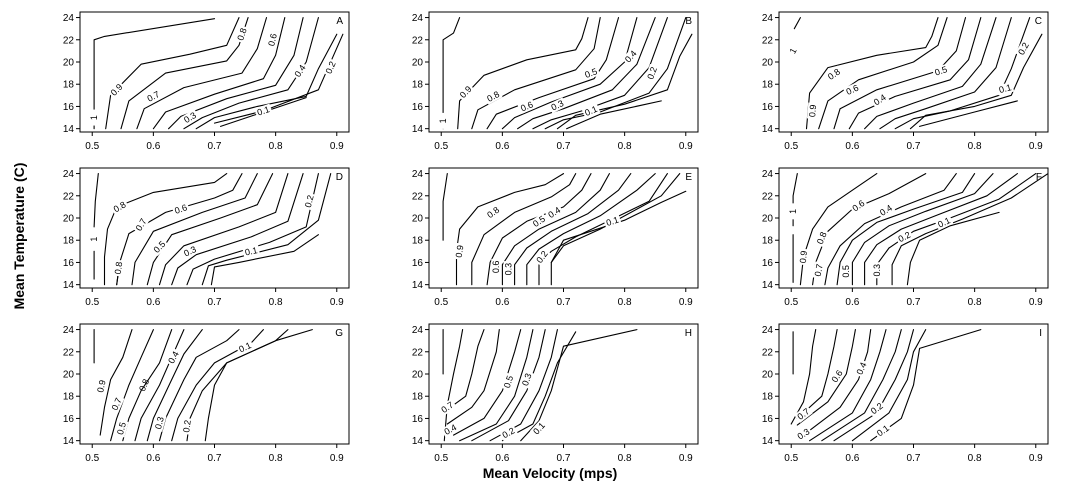 This screenshot has width=1078, height=484. I want to click on contour-label: 0.8, so click(822, 237).